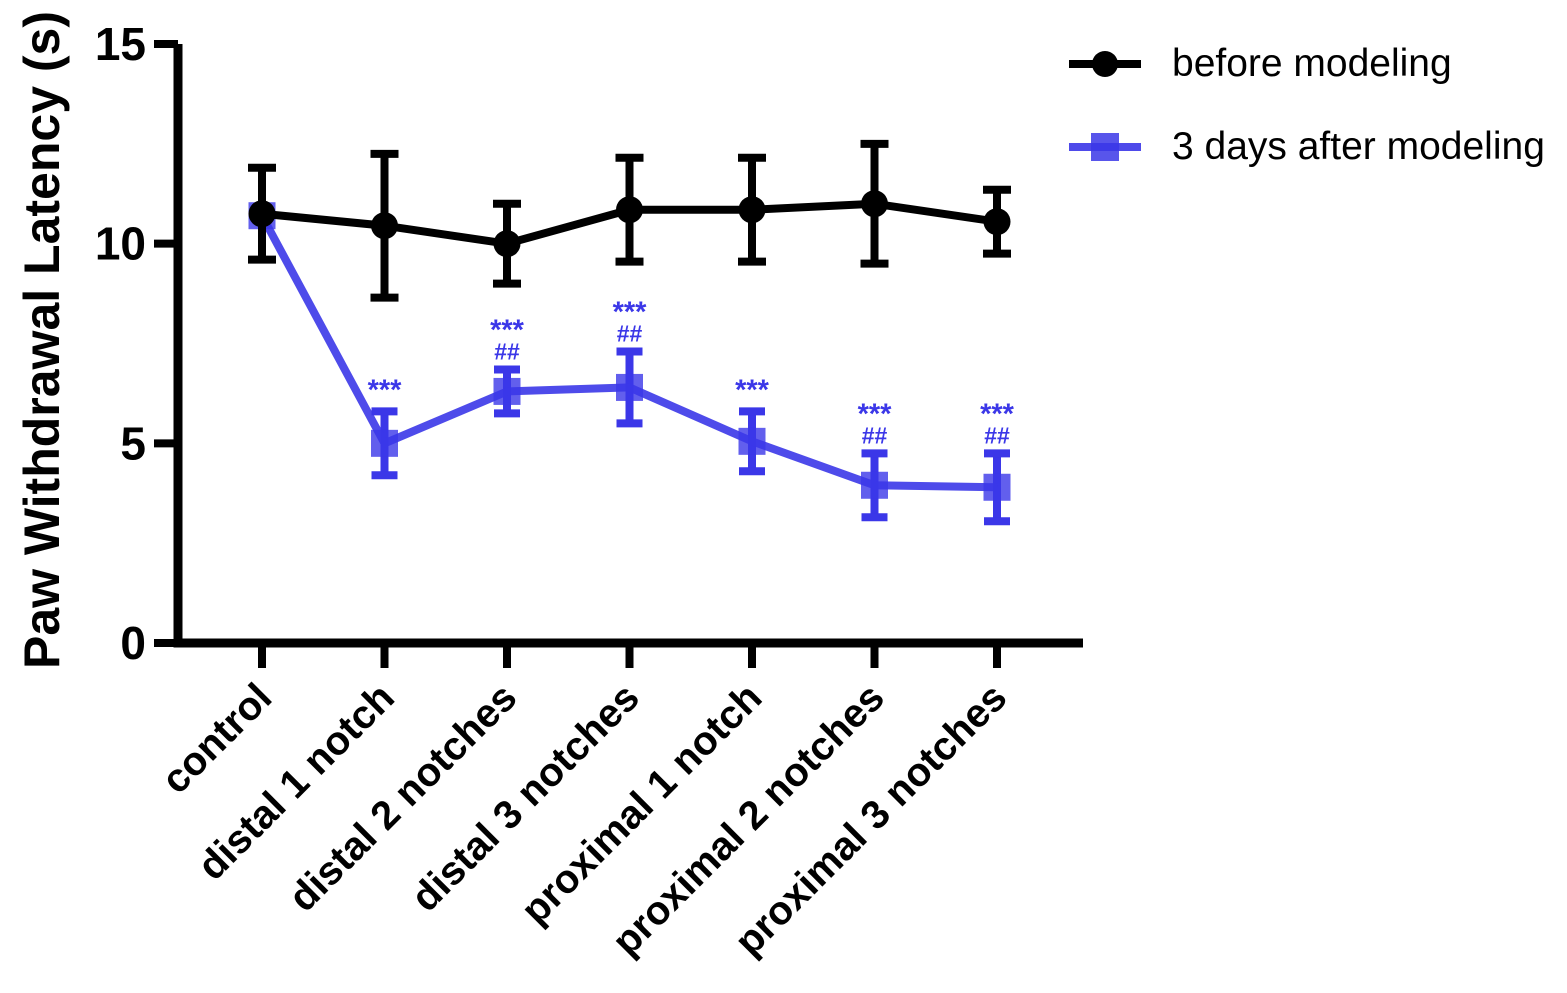 The height and width of the screenshot is (993, 1567). What do you see at coordinates (525, 797) in the screenshot?
I see `category-label: distal 3 notches` at bounding box center [525, 797].